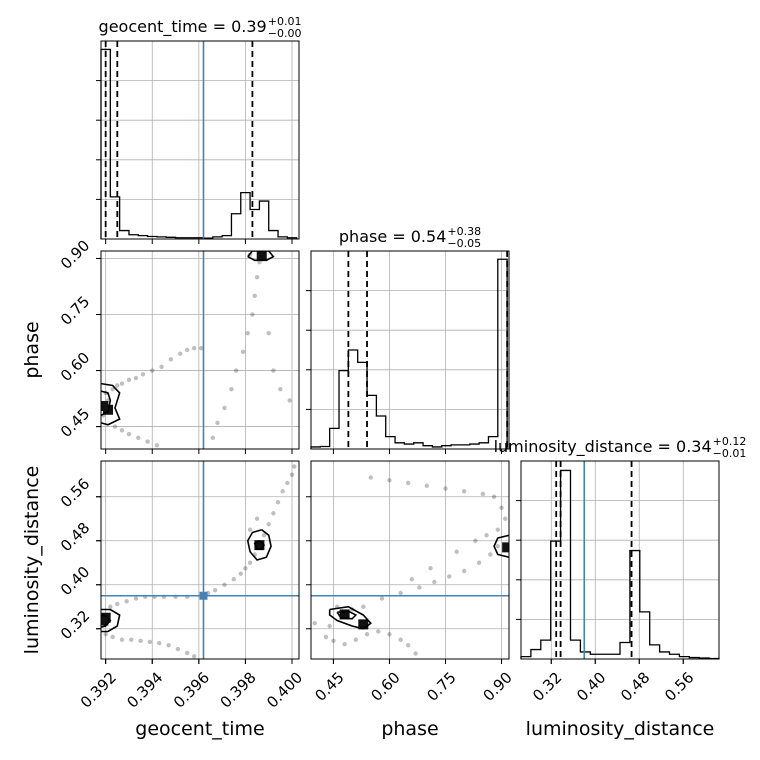 The image size is (760, 760). I want to click on xaxis-luminosity-distance-xtick-label: 0.48, so click(635, 687).